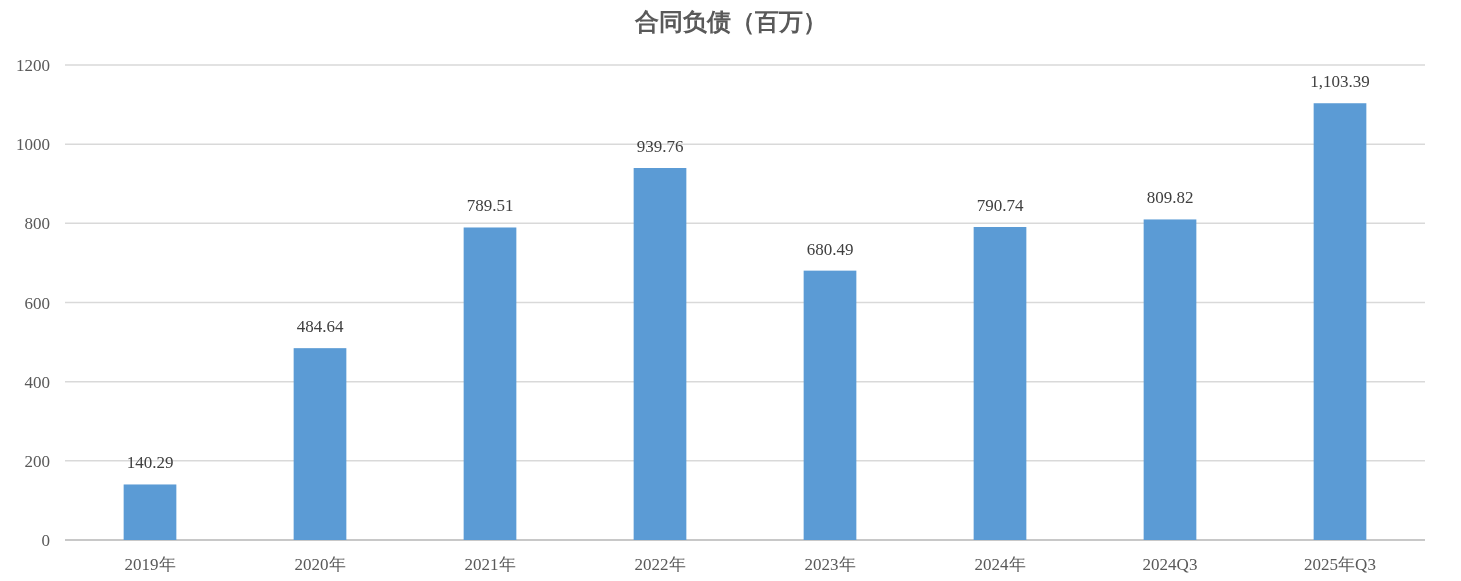 The width and height of the screenshot is (1461, 581). Describe the element at coordinates (320, 327) in the screenshot. I see `data-label: 484.64` at that location.